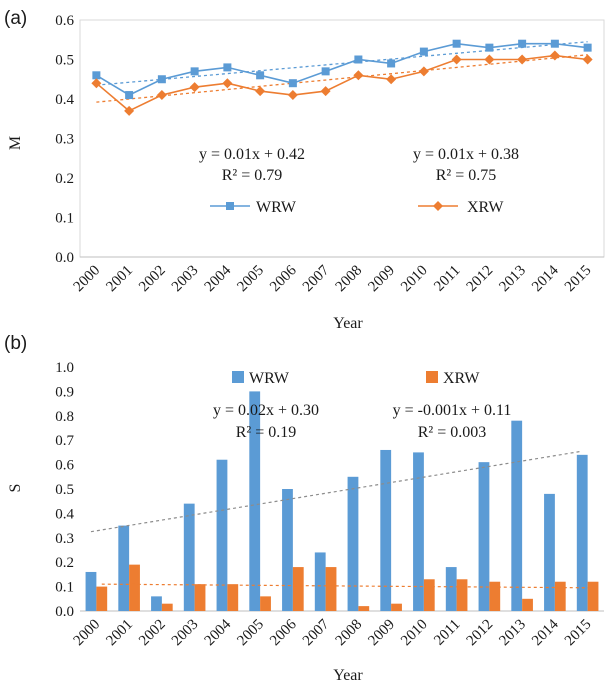 This screenshot has height=684, width=608. Describe the element at coordinates (238, 377) in the screenshot. I see `legend-b-wrw-swatch` at that location.